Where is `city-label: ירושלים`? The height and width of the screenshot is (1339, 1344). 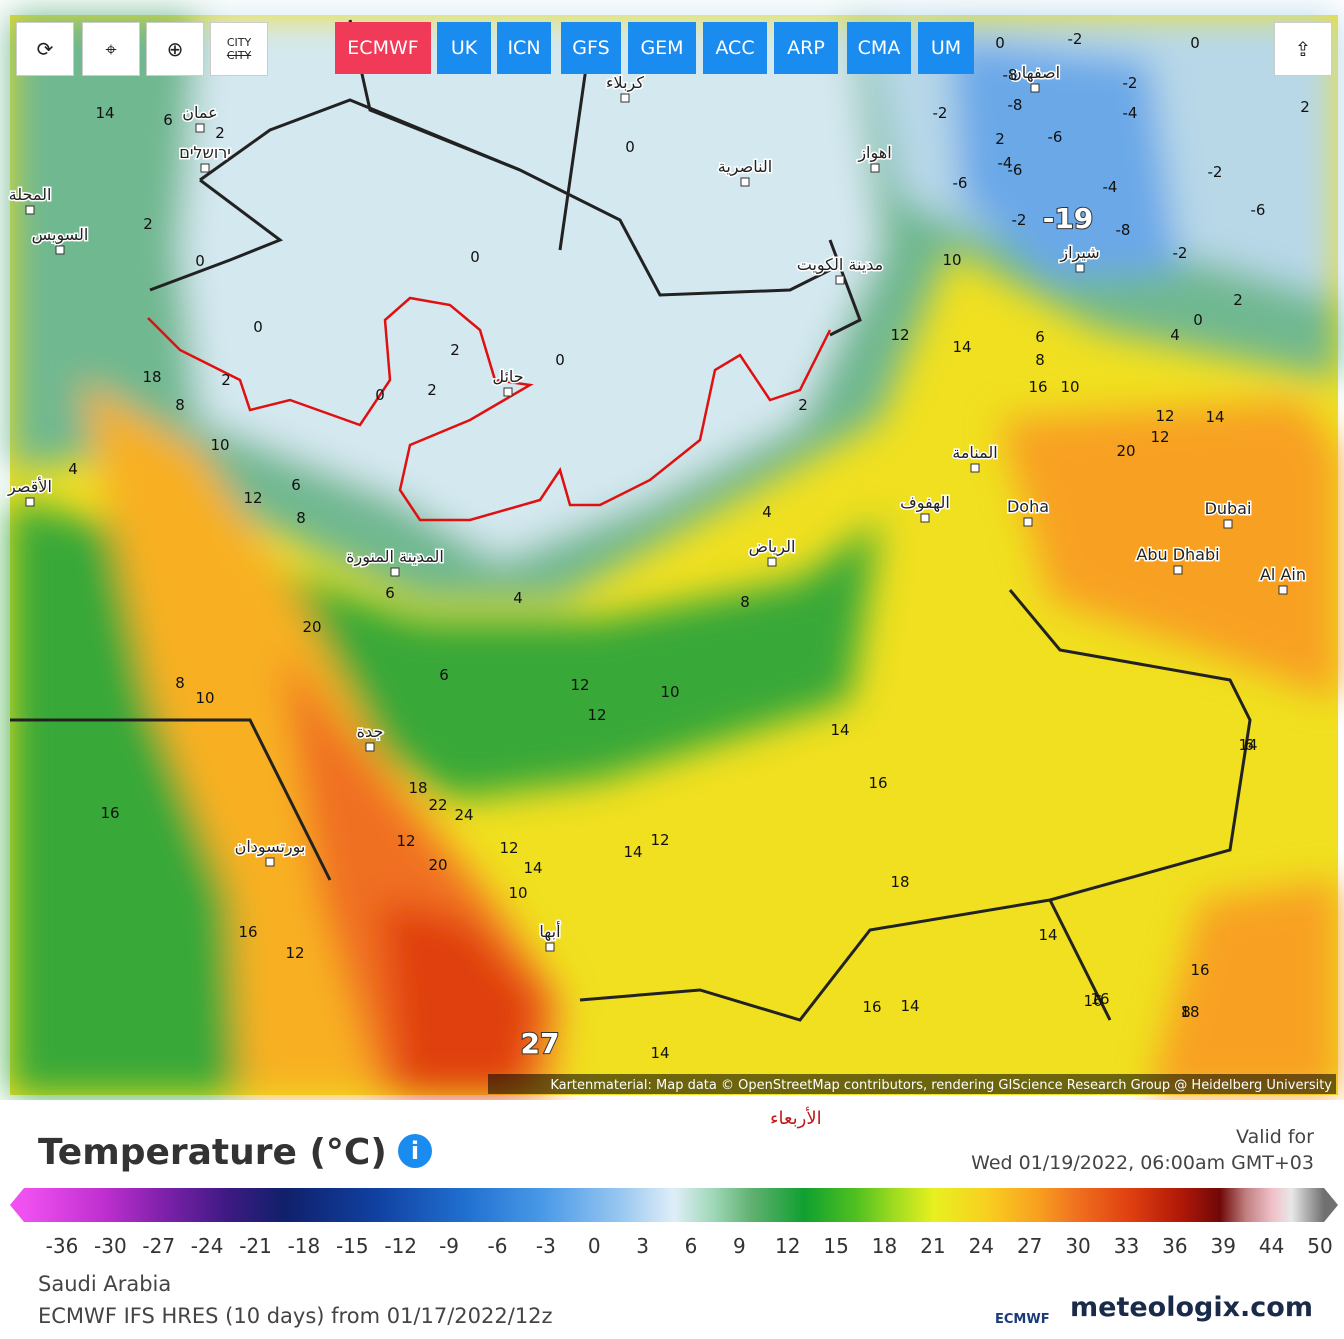 city-label: ירושלים is located at coordinates (205, 152).